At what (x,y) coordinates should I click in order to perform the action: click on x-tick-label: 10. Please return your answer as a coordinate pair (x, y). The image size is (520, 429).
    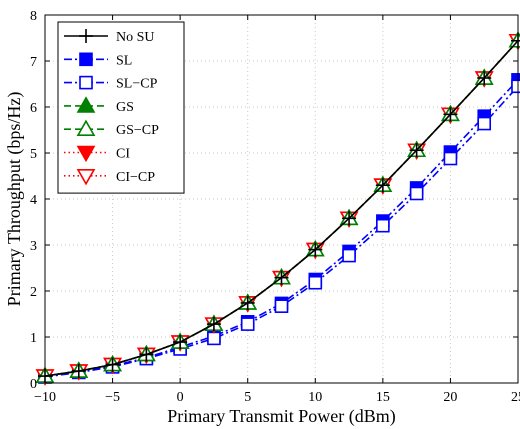
    Looking at the image, I should click on (315, 397).